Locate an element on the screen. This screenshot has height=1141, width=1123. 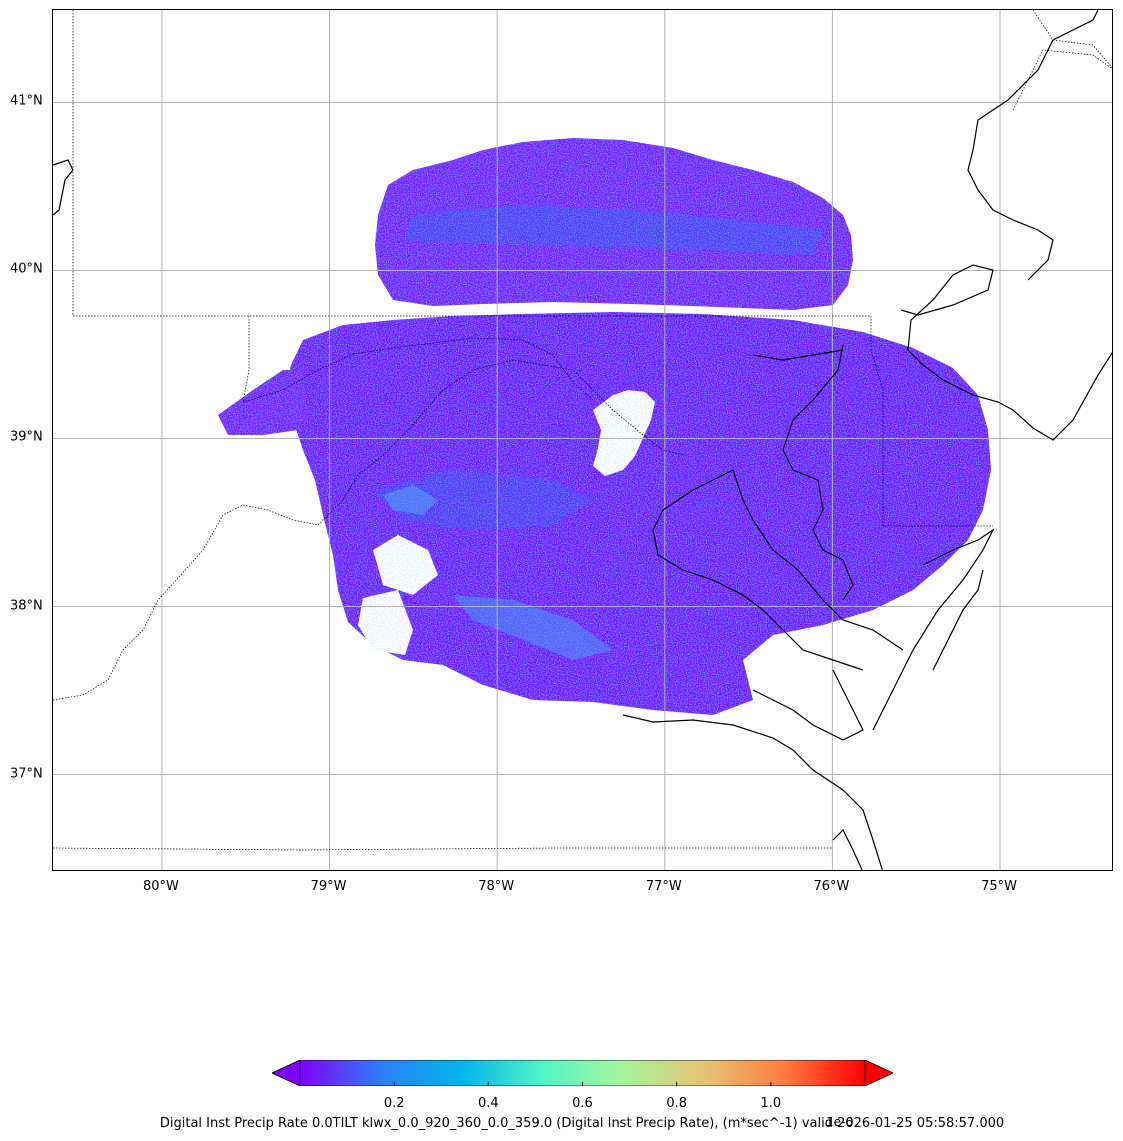
lon-label: 79°W is located at coordinates (328, 886).